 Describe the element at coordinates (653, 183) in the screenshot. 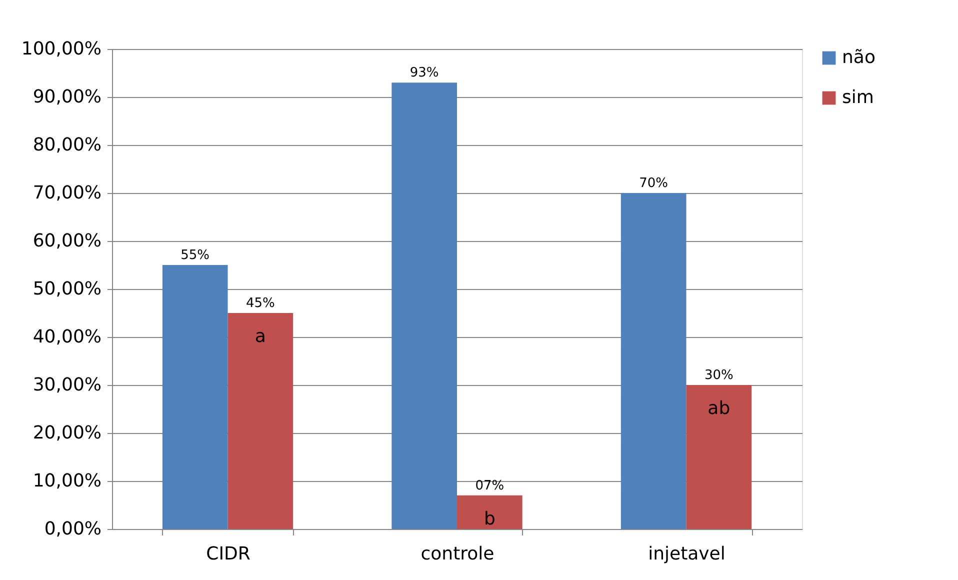

I see `data-label: 70%` at that location.